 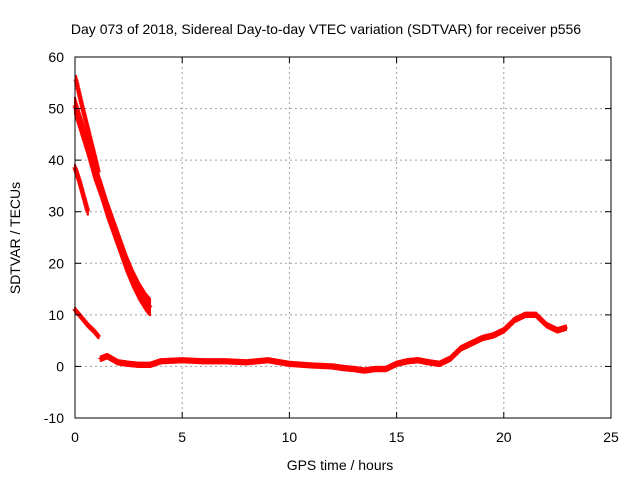 I want to click on y-tick-label: 60, so click(x=56, y=57).